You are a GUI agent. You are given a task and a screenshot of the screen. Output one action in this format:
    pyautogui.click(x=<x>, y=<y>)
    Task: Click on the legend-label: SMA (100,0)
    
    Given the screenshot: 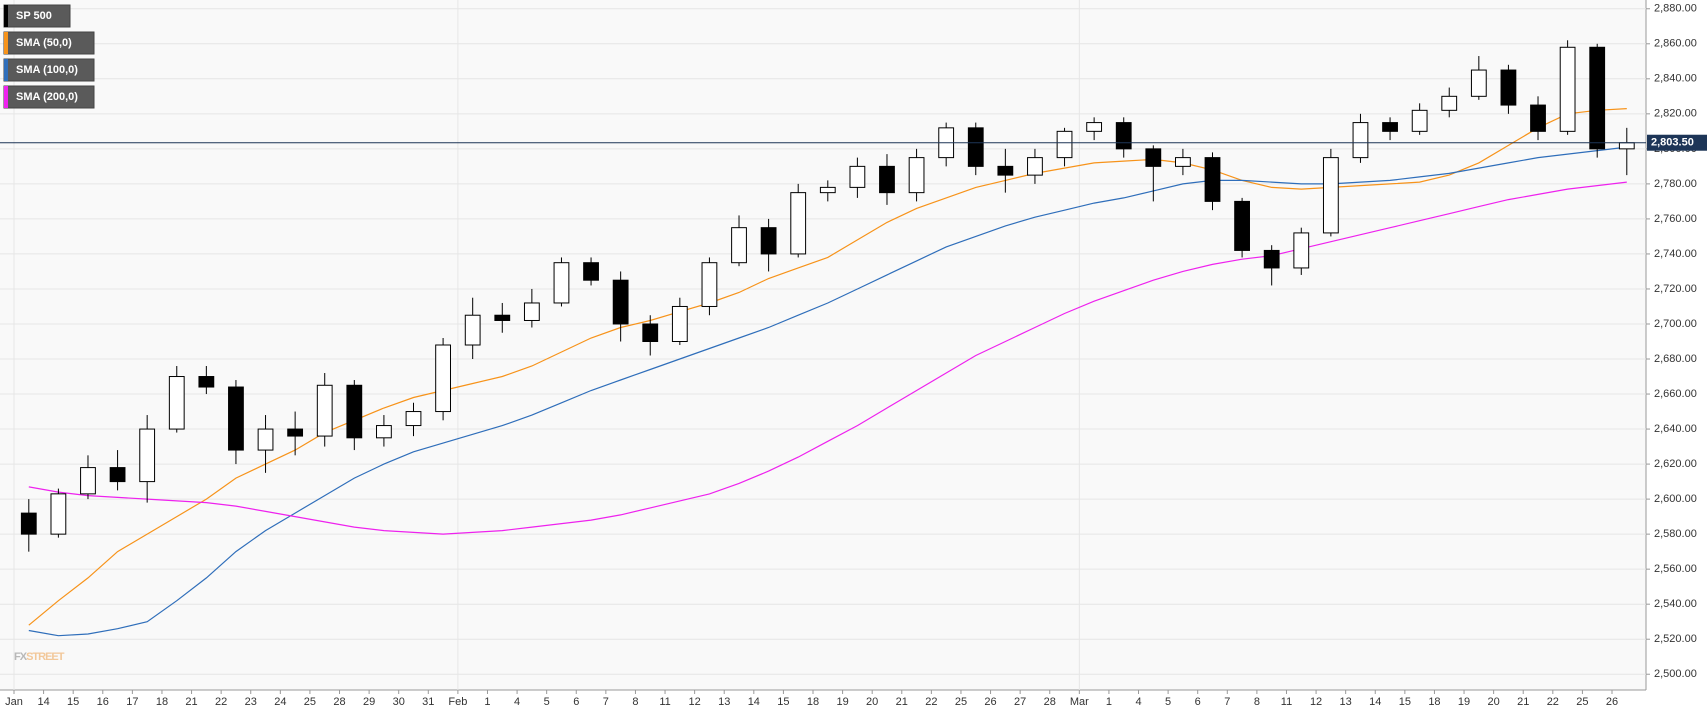 What is the action you would take?
    pyautogui.click(x=47, y=70)
    